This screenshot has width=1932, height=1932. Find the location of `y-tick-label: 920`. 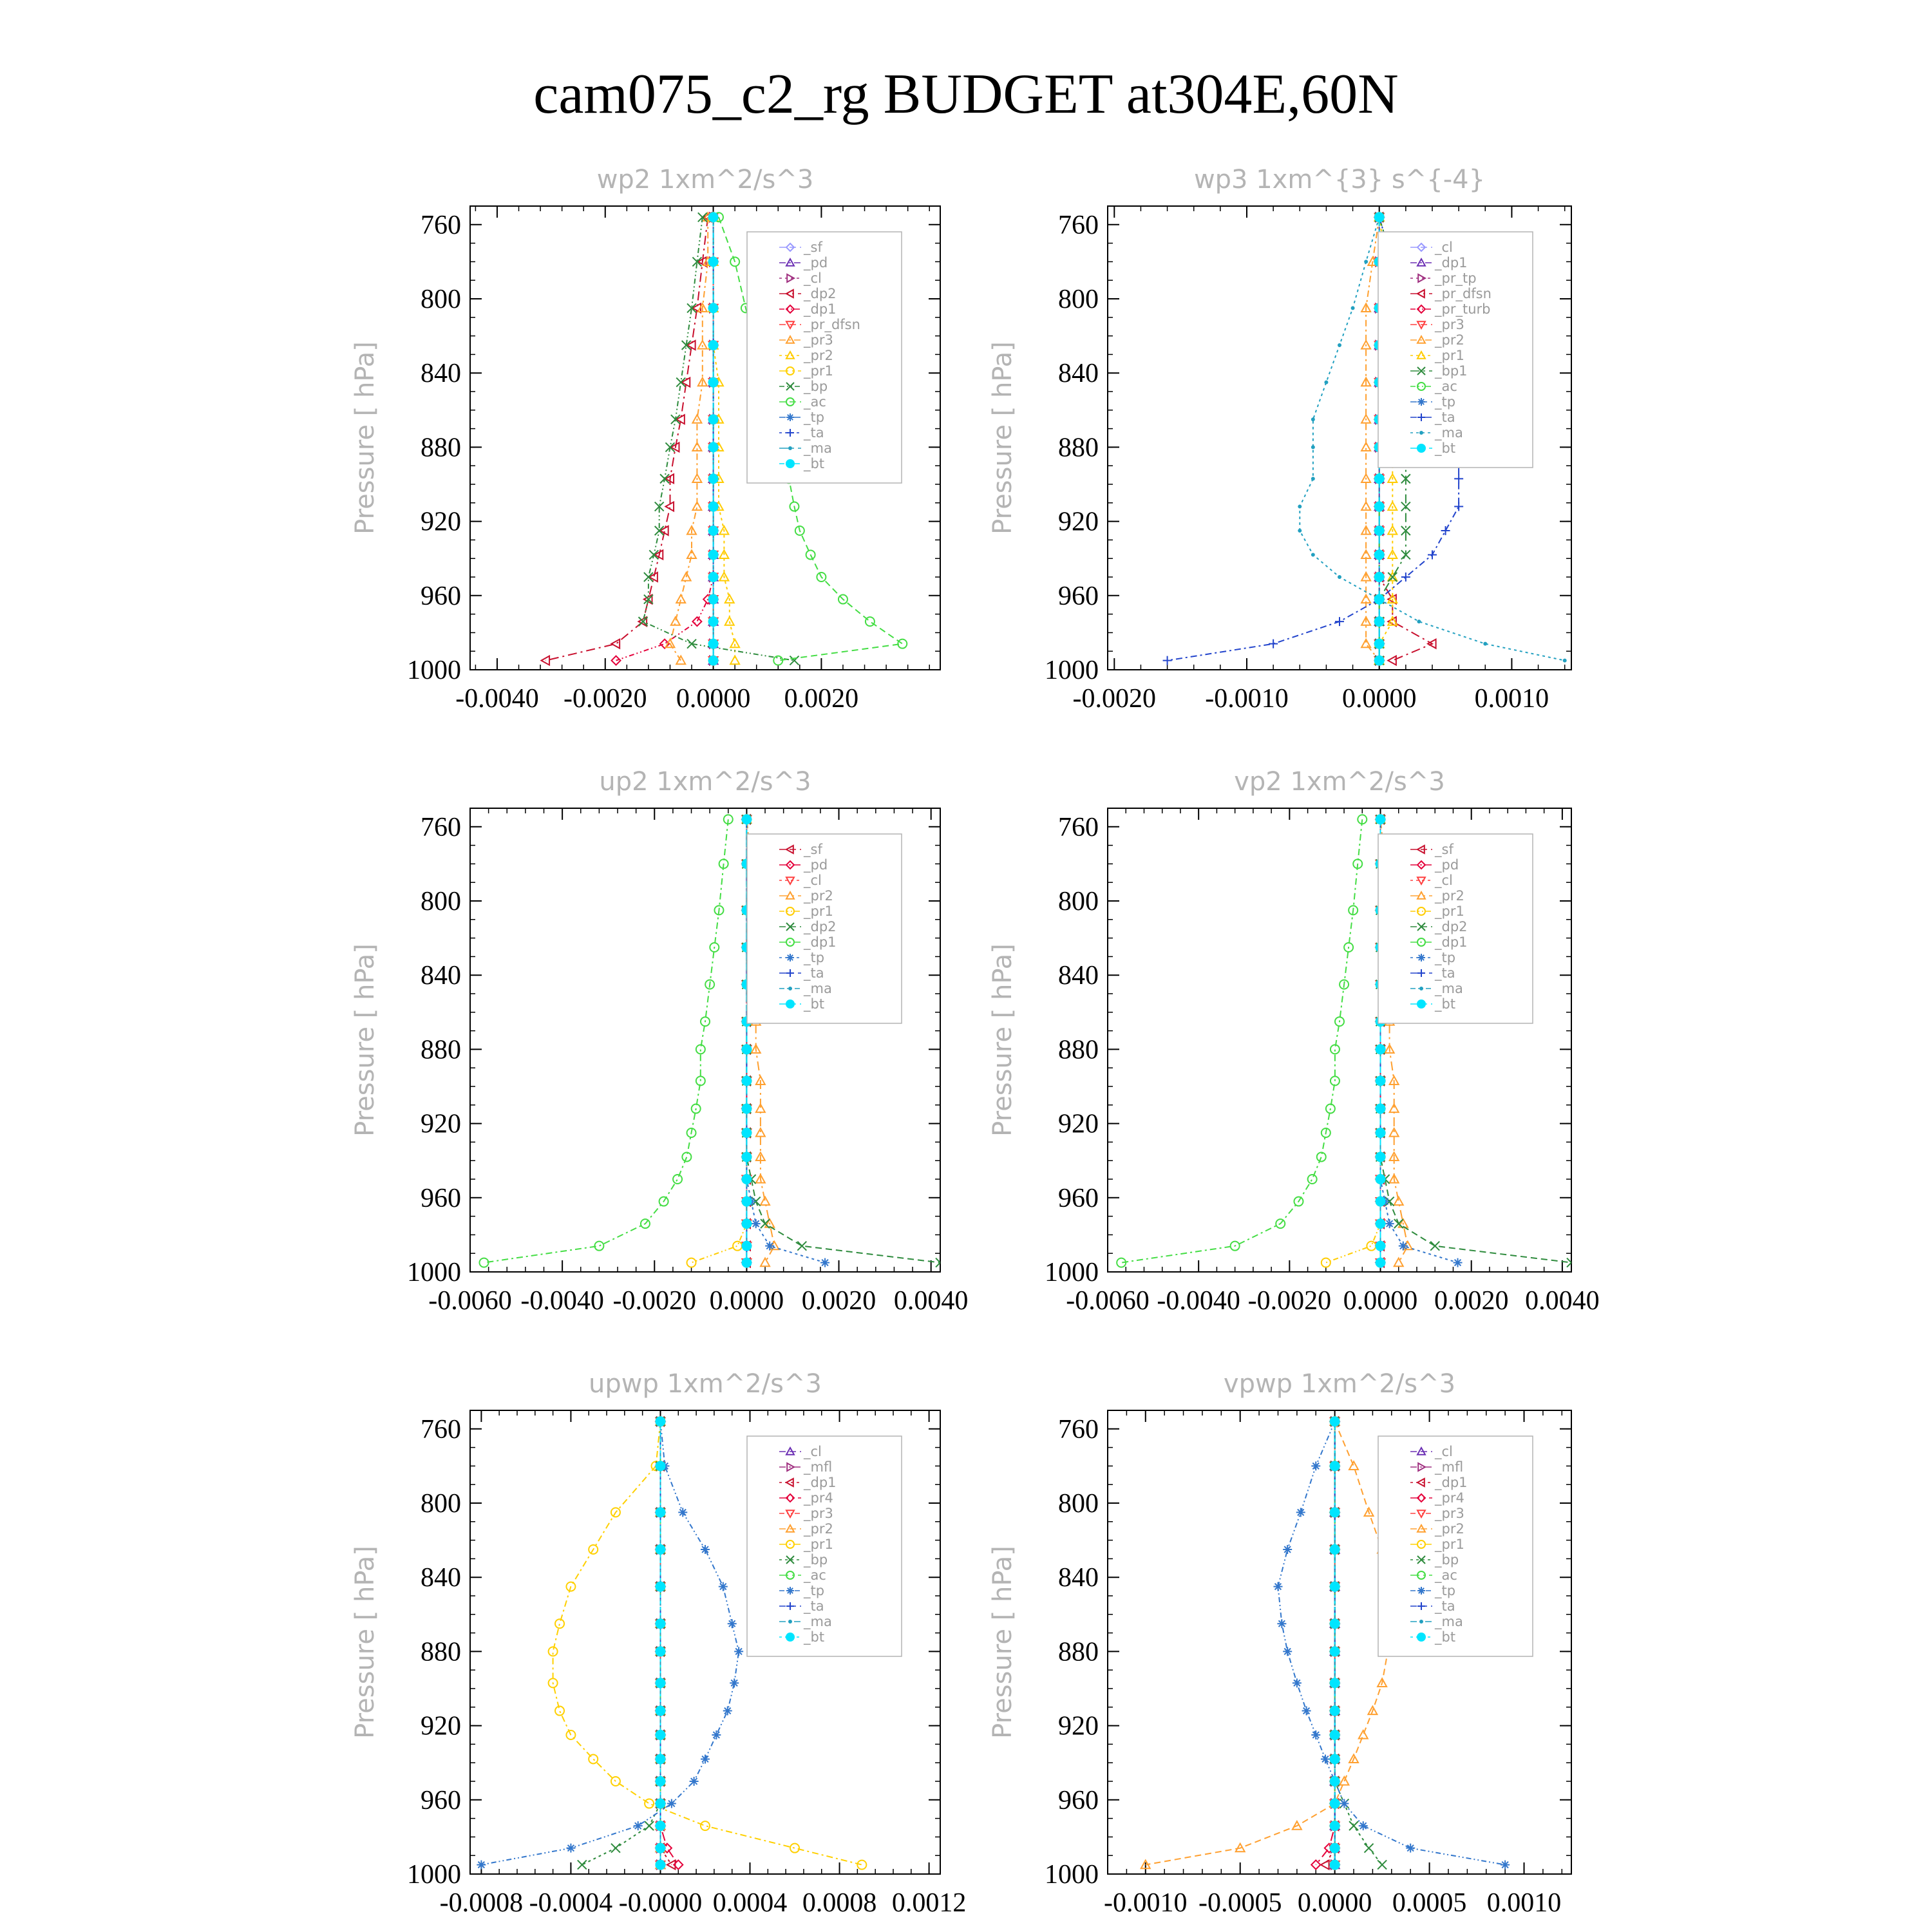

y-tick-label: 920 is located at coordinates (1078, 522).